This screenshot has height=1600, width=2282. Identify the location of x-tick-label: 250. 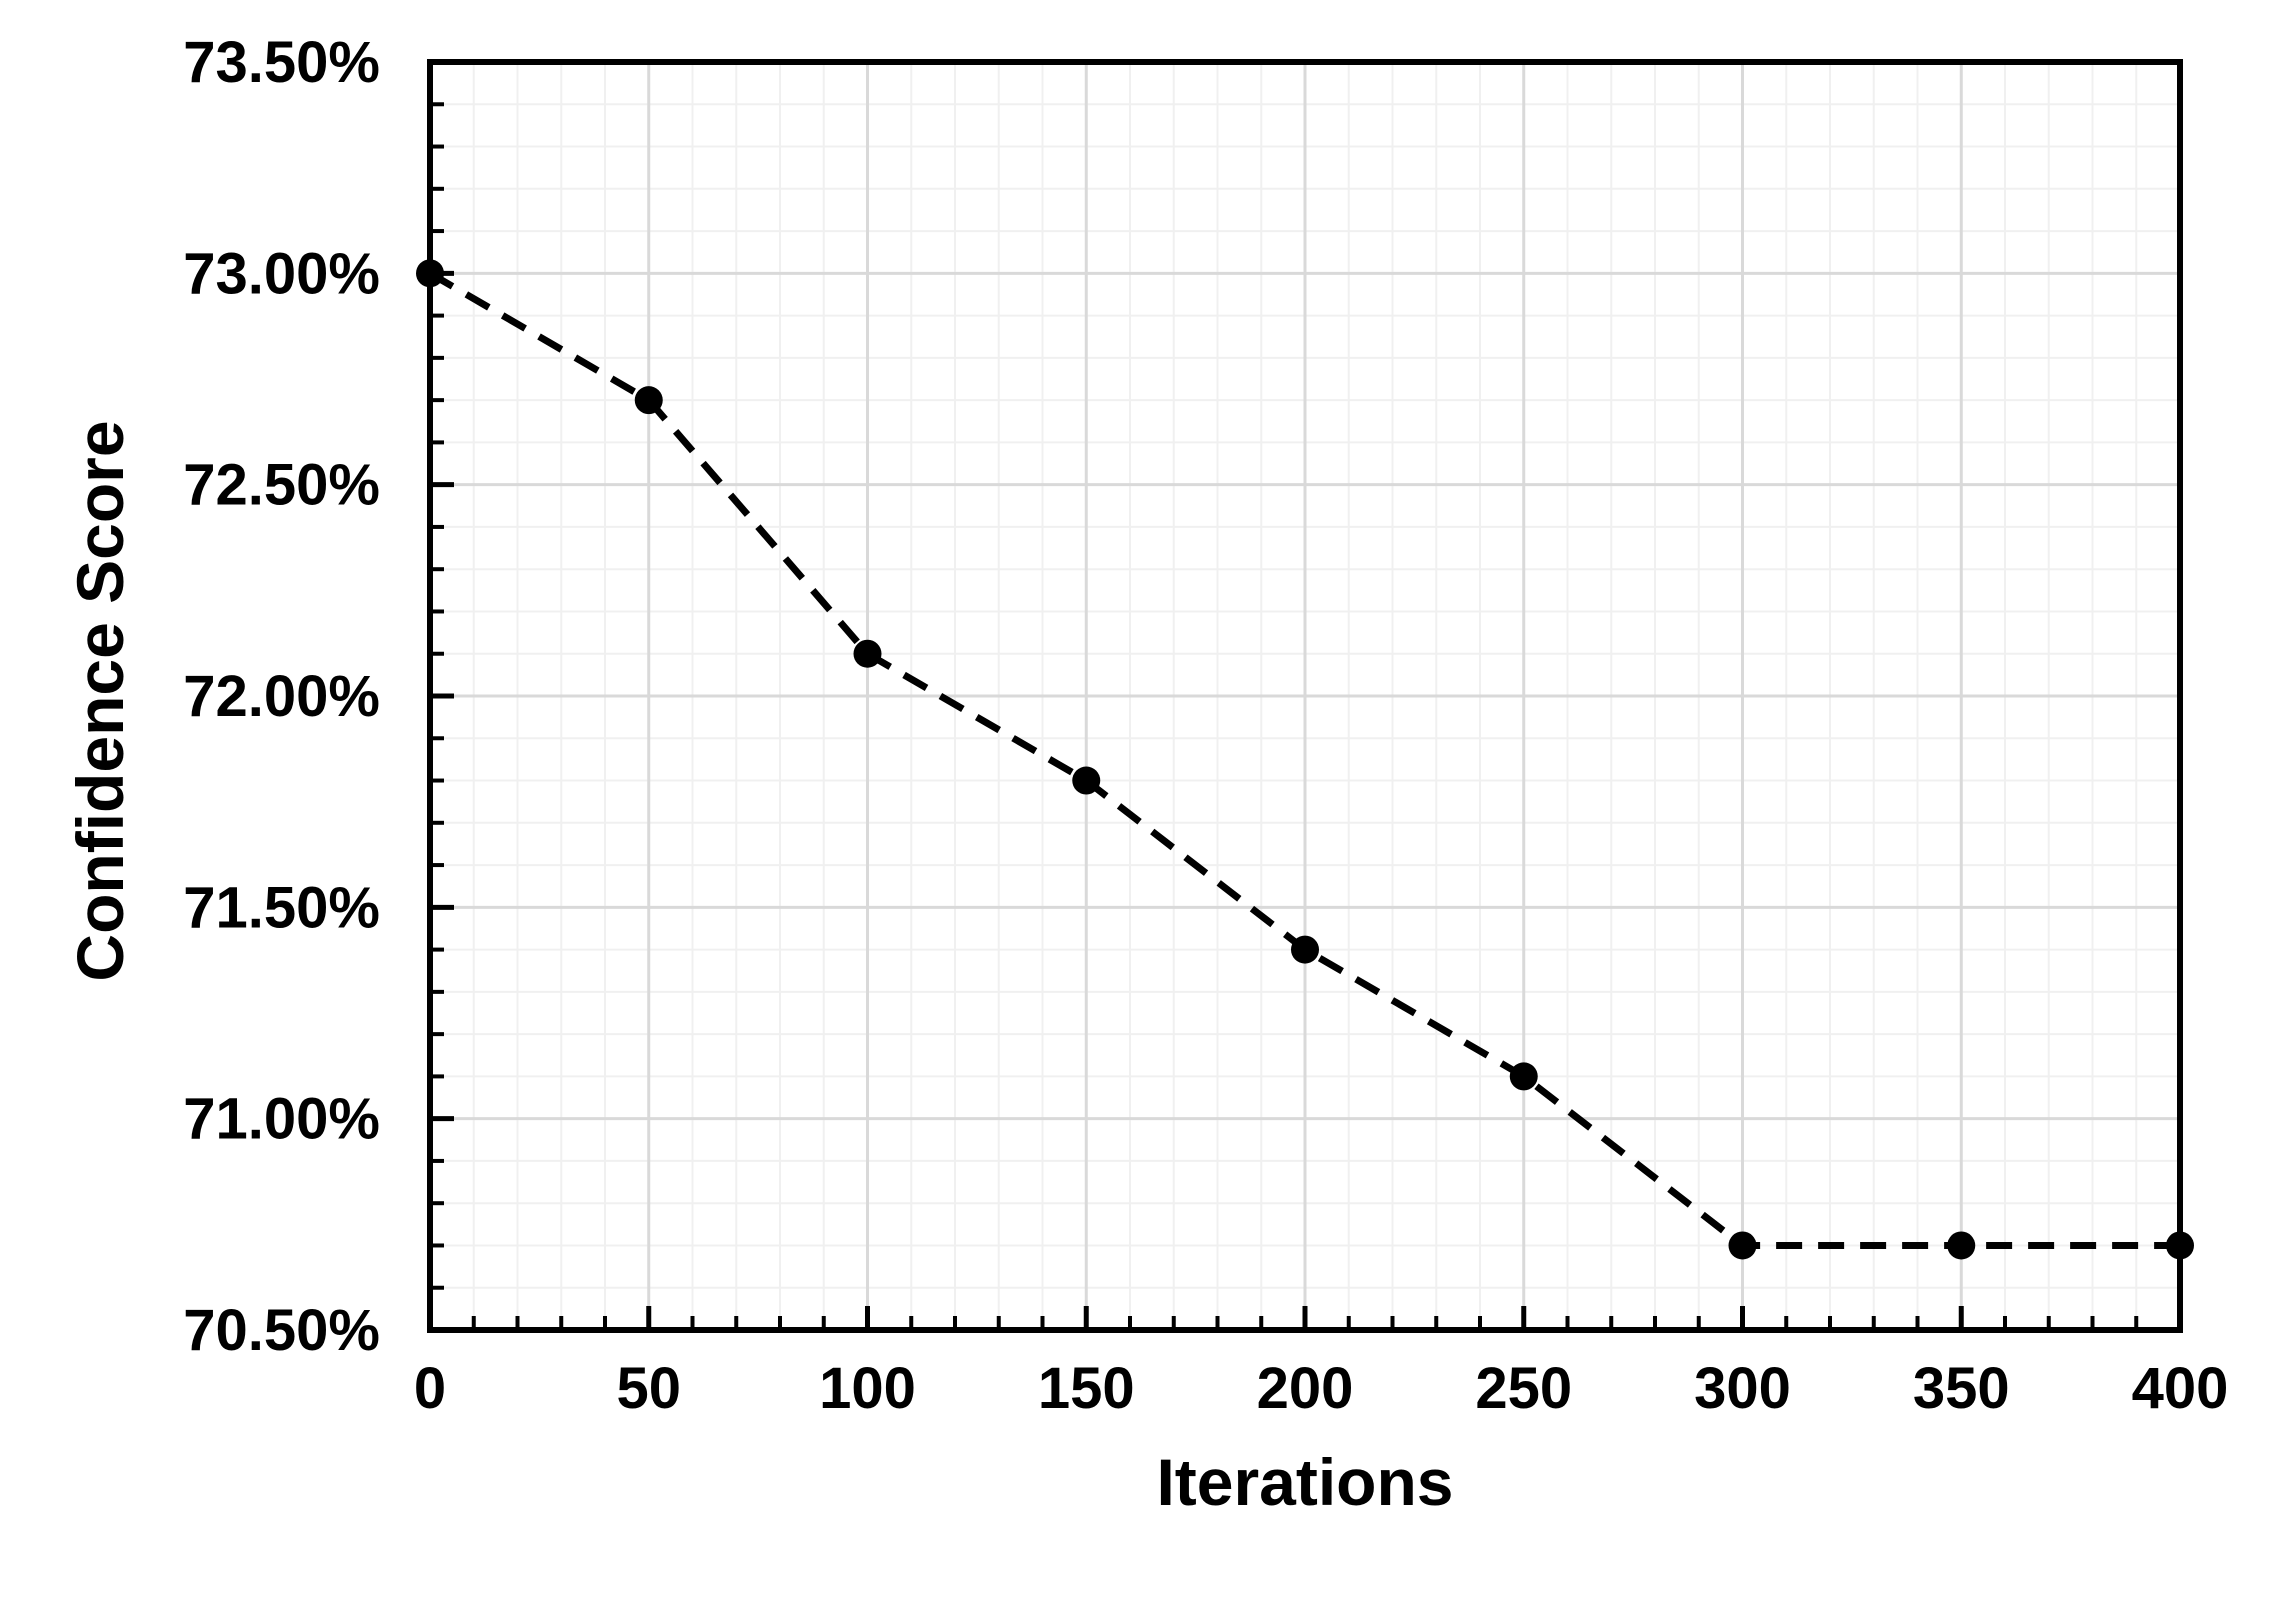
(1523, 1388).